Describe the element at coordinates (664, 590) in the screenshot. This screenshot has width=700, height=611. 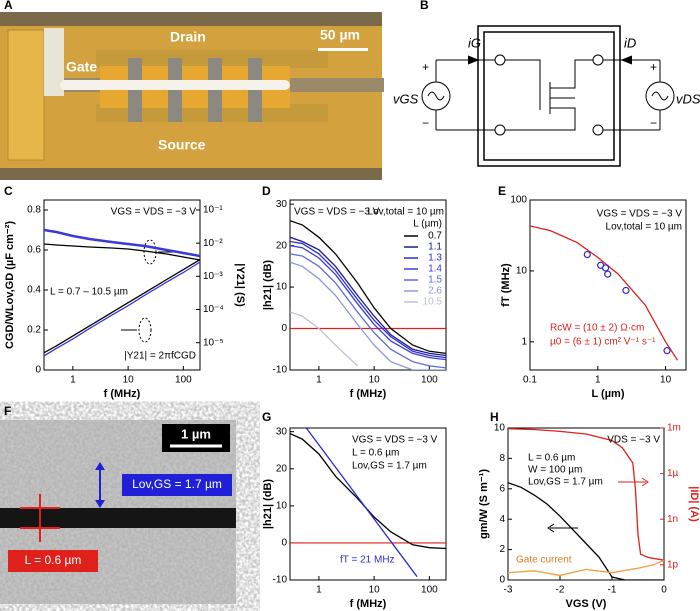
I see `x-tick-label: 0` at that location.